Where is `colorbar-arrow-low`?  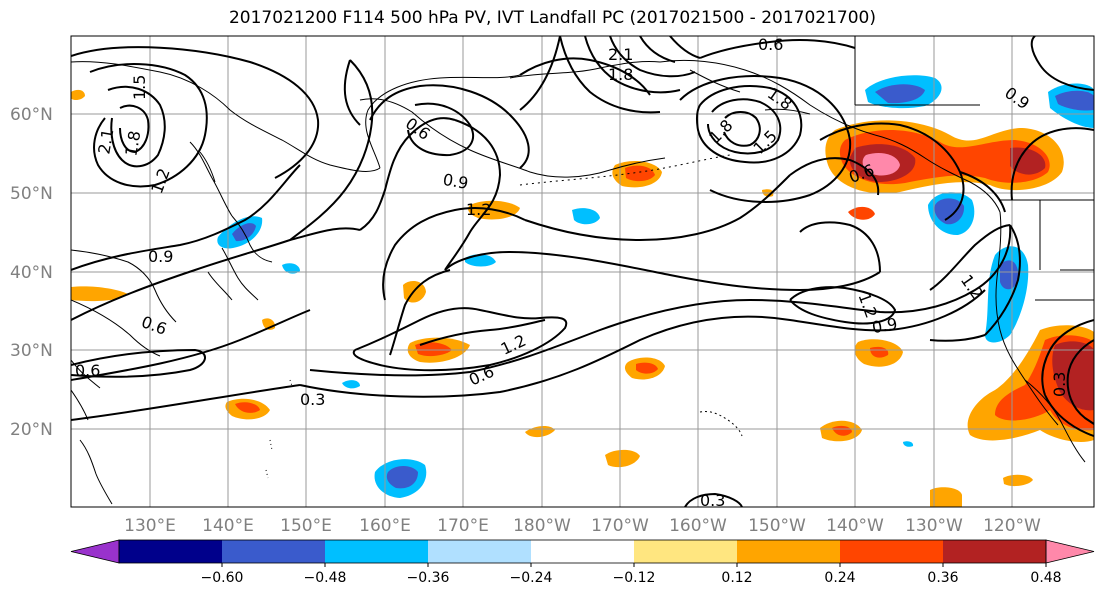 colorbar-arrow-low is located at coordinates (95, 551).